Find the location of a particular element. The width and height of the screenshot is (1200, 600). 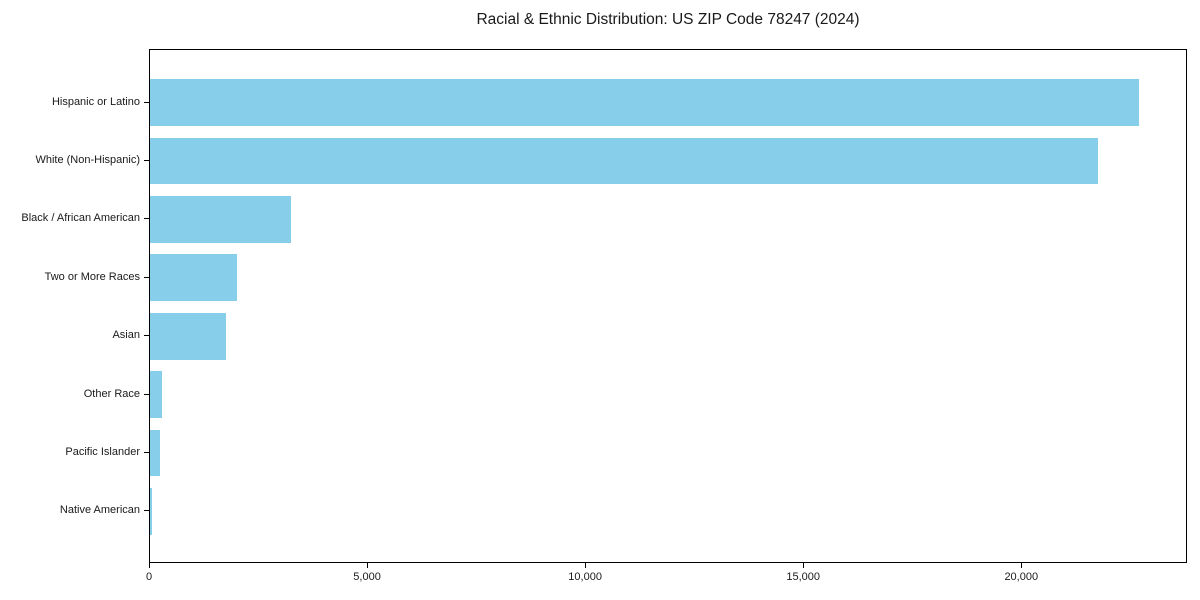

x-tick-label: 10,000 is located at coordinates (585, 577).